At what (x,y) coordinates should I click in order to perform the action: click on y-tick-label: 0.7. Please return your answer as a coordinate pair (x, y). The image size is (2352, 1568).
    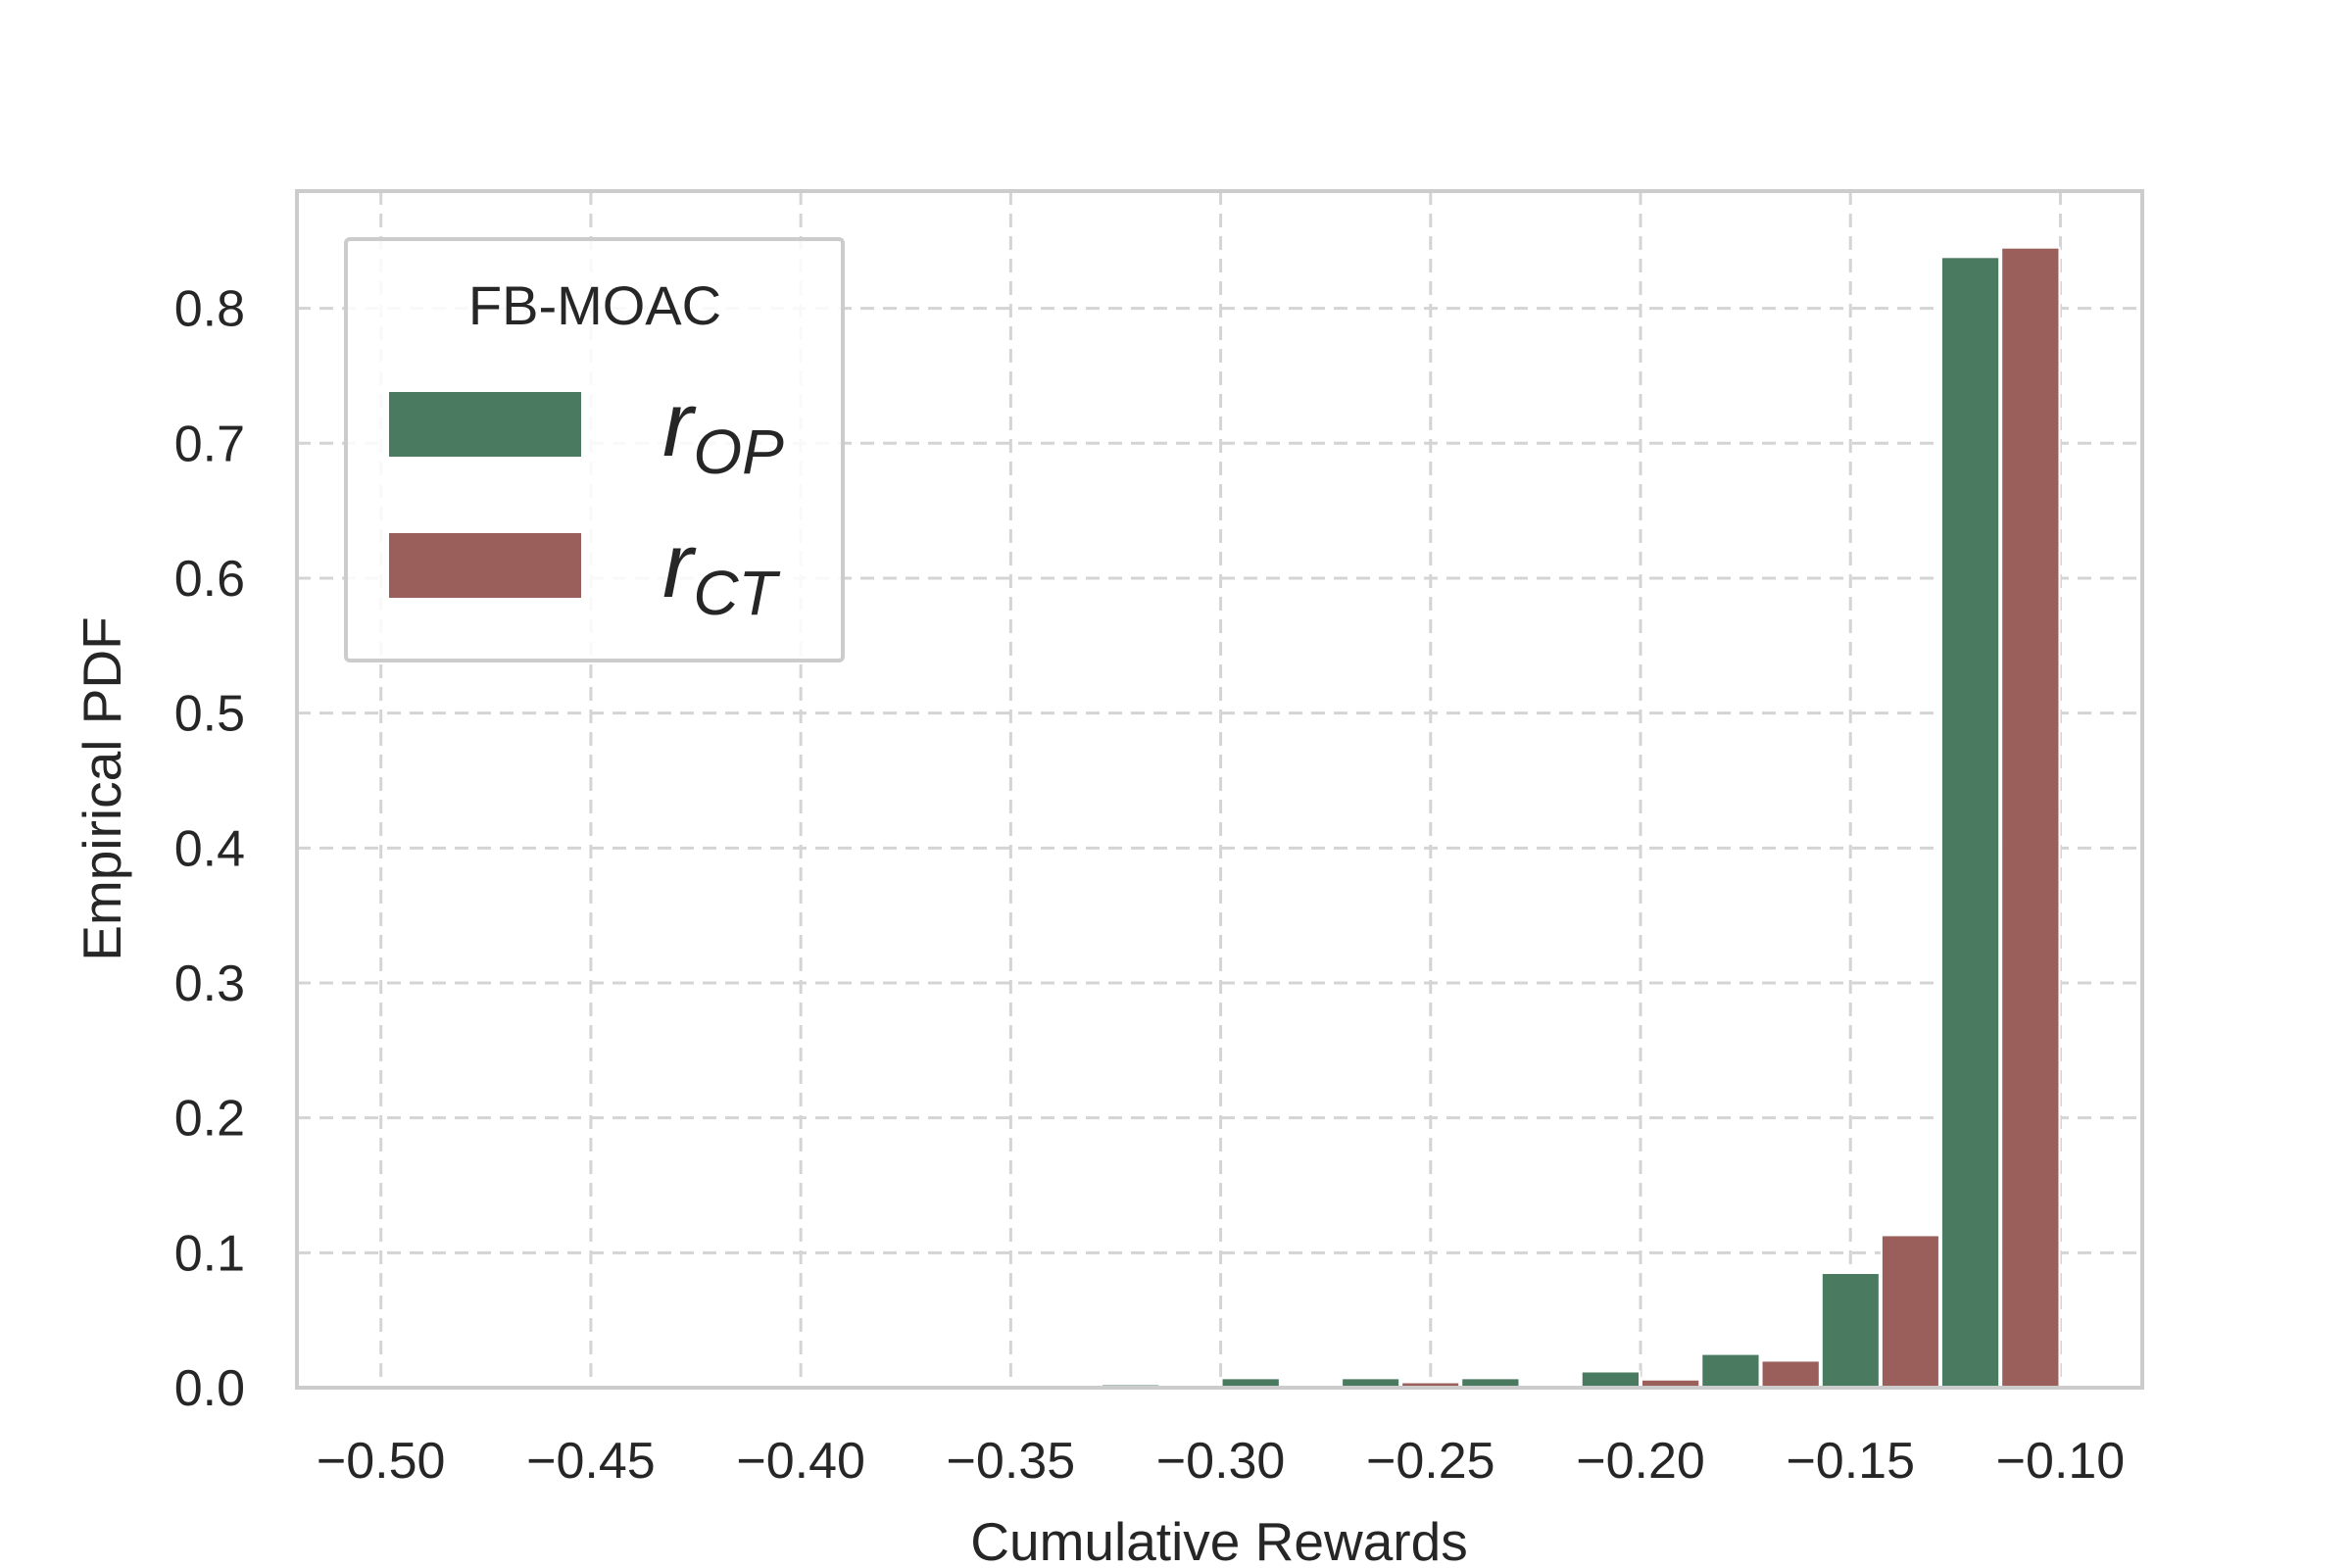
    Looking at the image, I should click on (209, 444).